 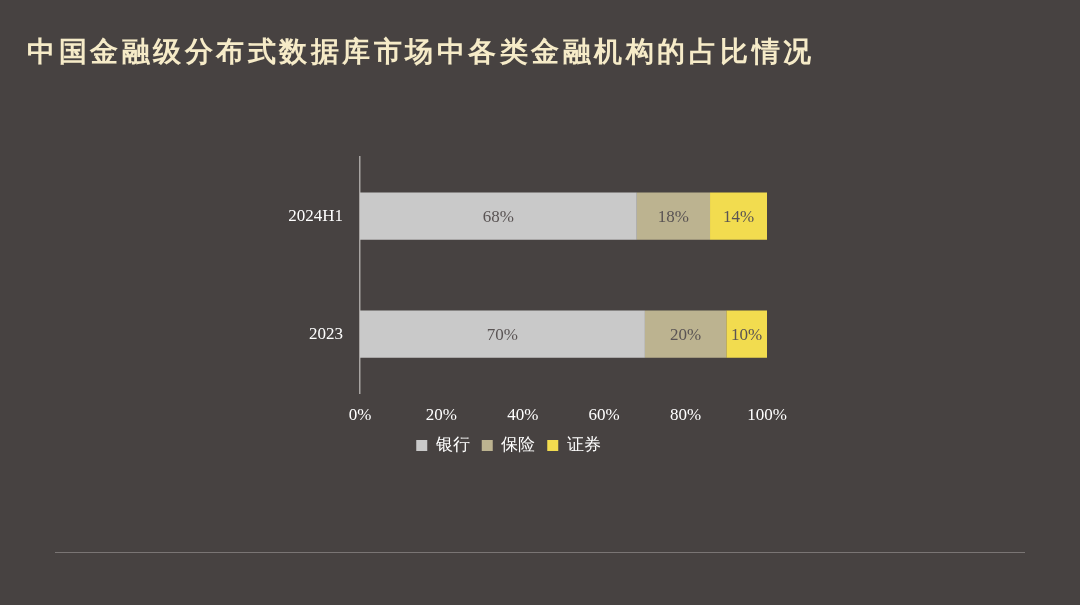 I want to click on y-tick-label: 2024H1, so click(x=315, y=215).